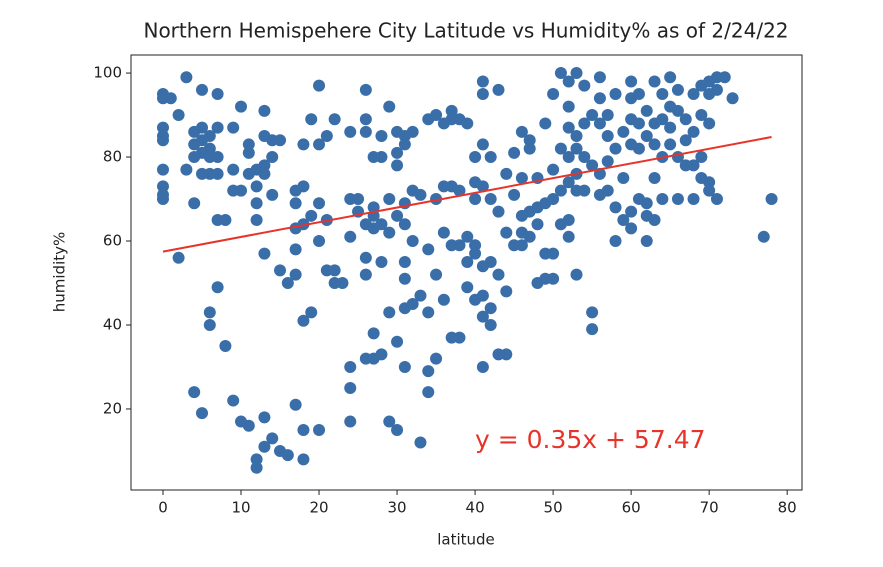 This screenshot has width=883, height=567. Describe the element at coordinates (107, 73) in the screenshot. I see `y-tick-label: 100` at that location.